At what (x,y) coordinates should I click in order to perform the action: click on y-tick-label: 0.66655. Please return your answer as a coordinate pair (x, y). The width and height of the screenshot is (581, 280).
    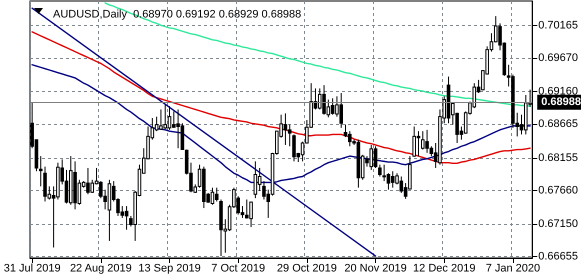
    Looking at the image, I should click on (558, 256).